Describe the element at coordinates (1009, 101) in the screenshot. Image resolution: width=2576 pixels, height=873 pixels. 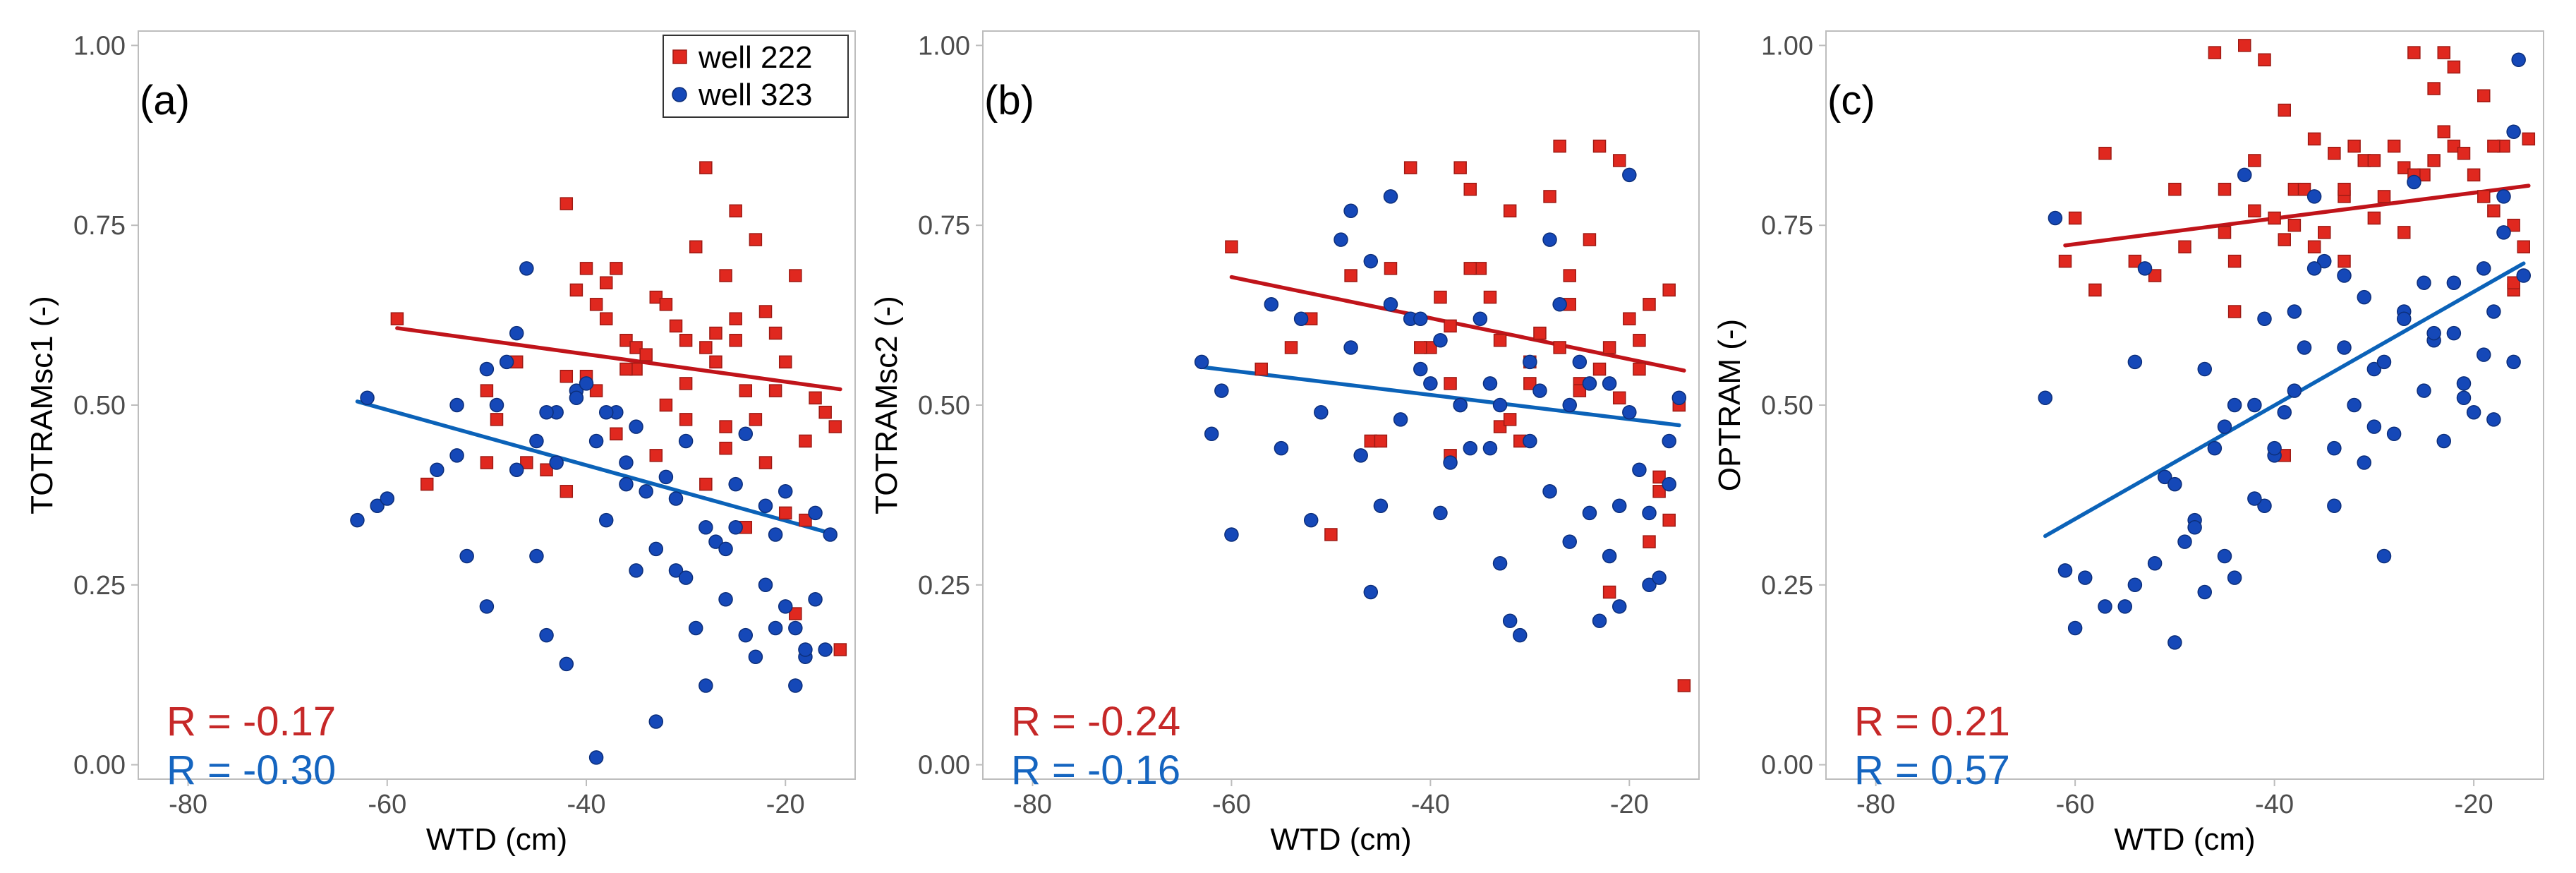
I see `panel-b-label: (b)` at that location.